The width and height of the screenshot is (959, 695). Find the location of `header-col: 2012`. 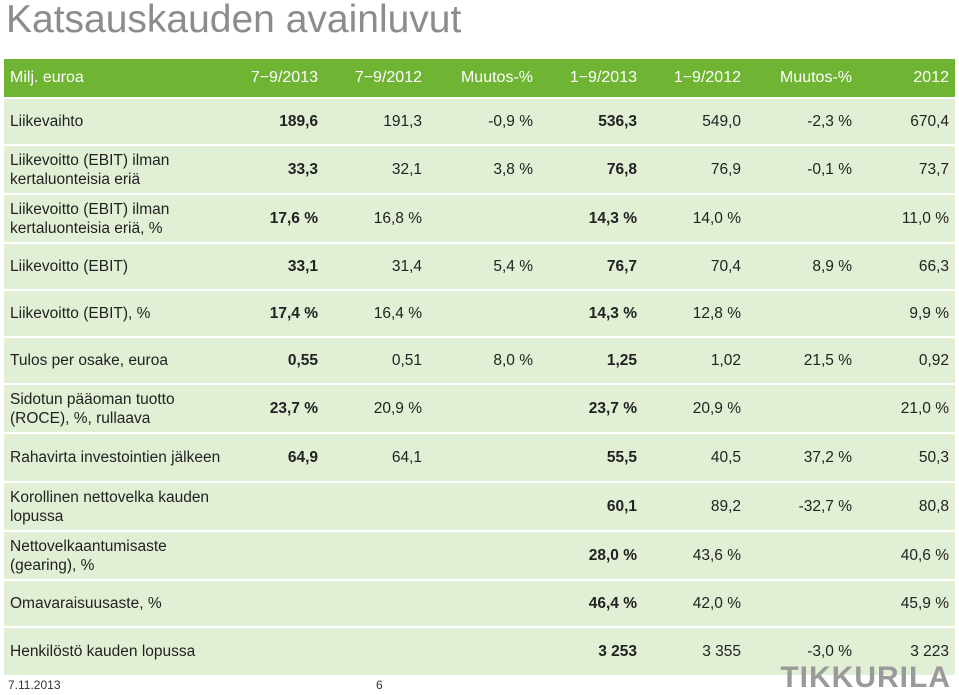

header-col: 2012 is located at coordinates (906, 78).